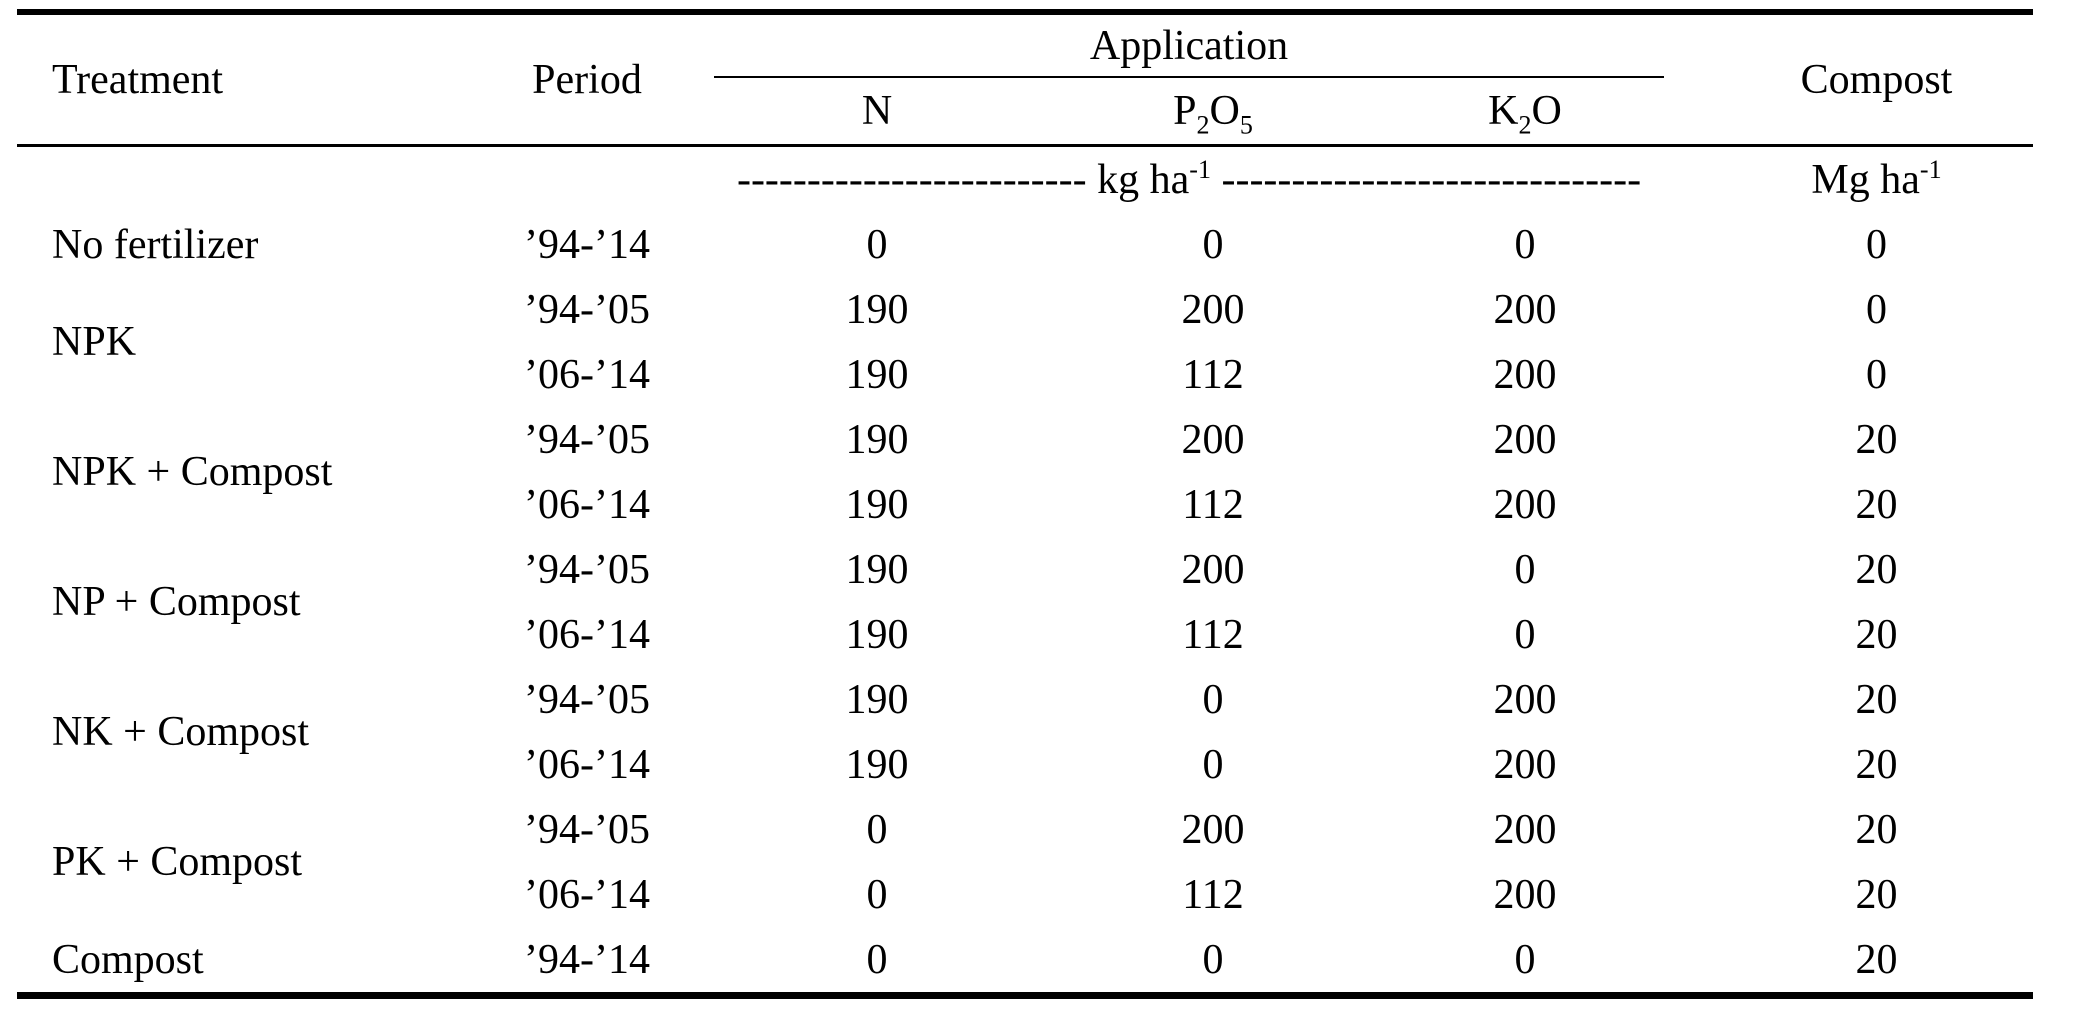 This screenshot has height=1016, width=2084. Describe the element at coordinates (1849, 79) in the screenshot. I see `column-header-compost: Compost` at that location.